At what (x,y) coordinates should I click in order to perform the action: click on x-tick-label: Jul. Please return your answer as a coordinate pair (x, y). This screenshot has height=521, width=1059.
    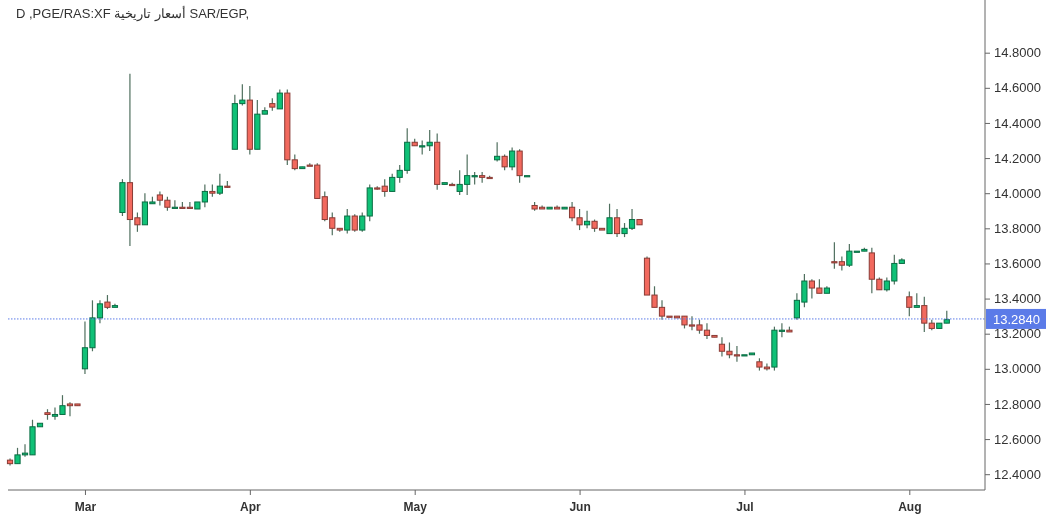
    Looking at the image, I should click on (745, 507).